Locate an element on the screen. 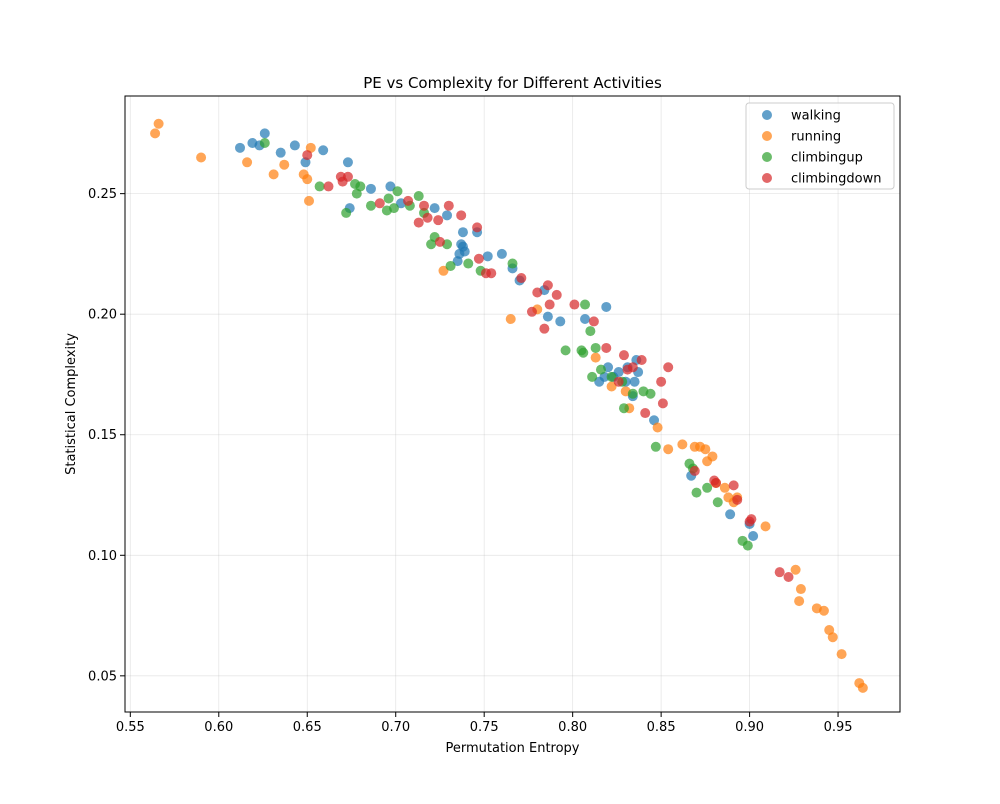  legend-item-walking: walking is located at coordinates (801, 116).